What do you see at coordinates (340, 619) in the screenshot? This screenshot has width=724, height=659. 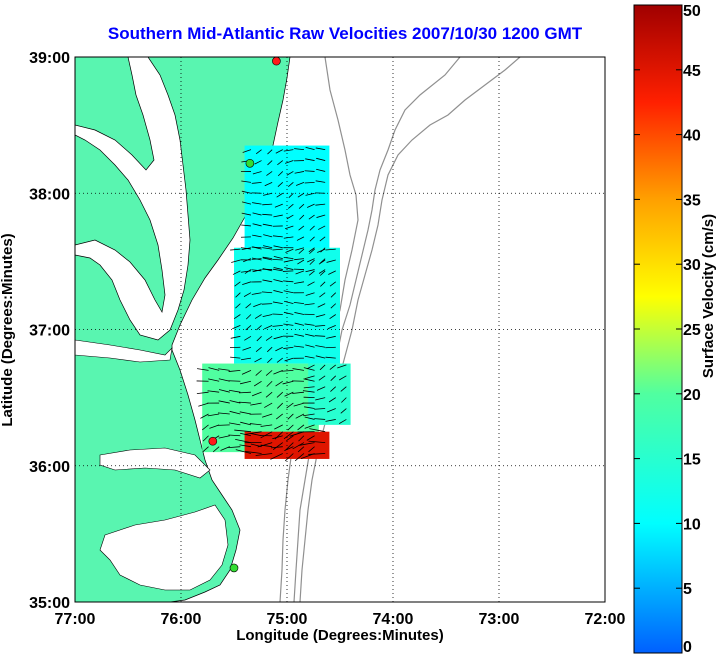 I see `x-ticks: 77:00 76:00 75:00 74:00 73:00 72:00` at bounding box center [340, 619].